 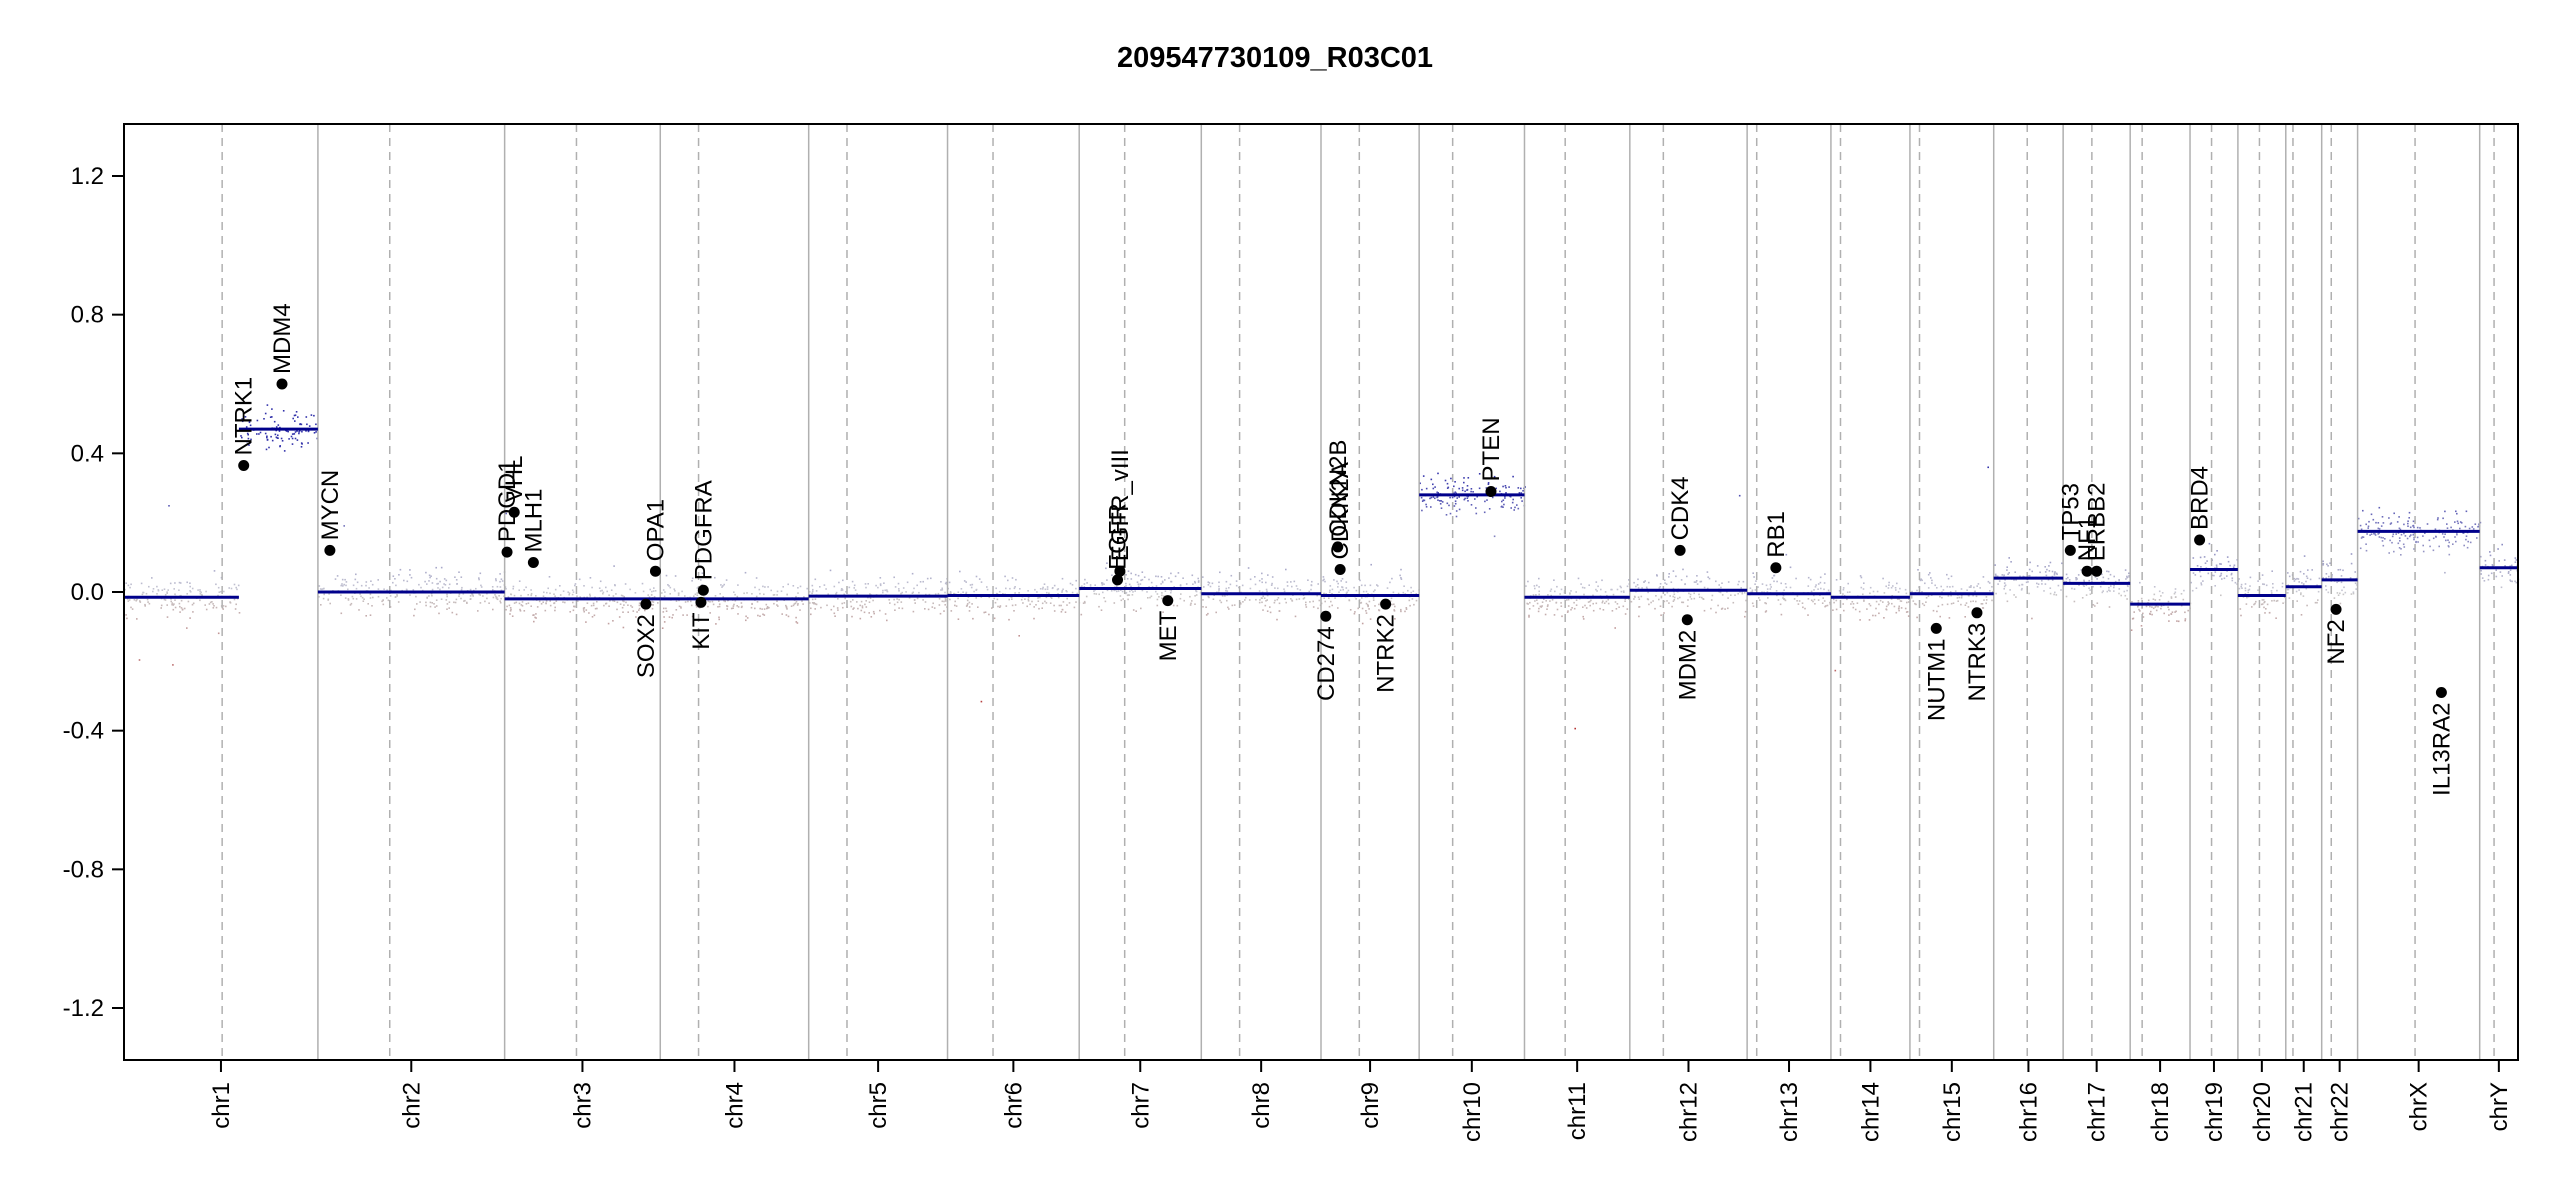 What do you see at coordinates (83, 869) in the screenshot?
I see `y-tick-label: -0.8` at bounding box center [83, 869].